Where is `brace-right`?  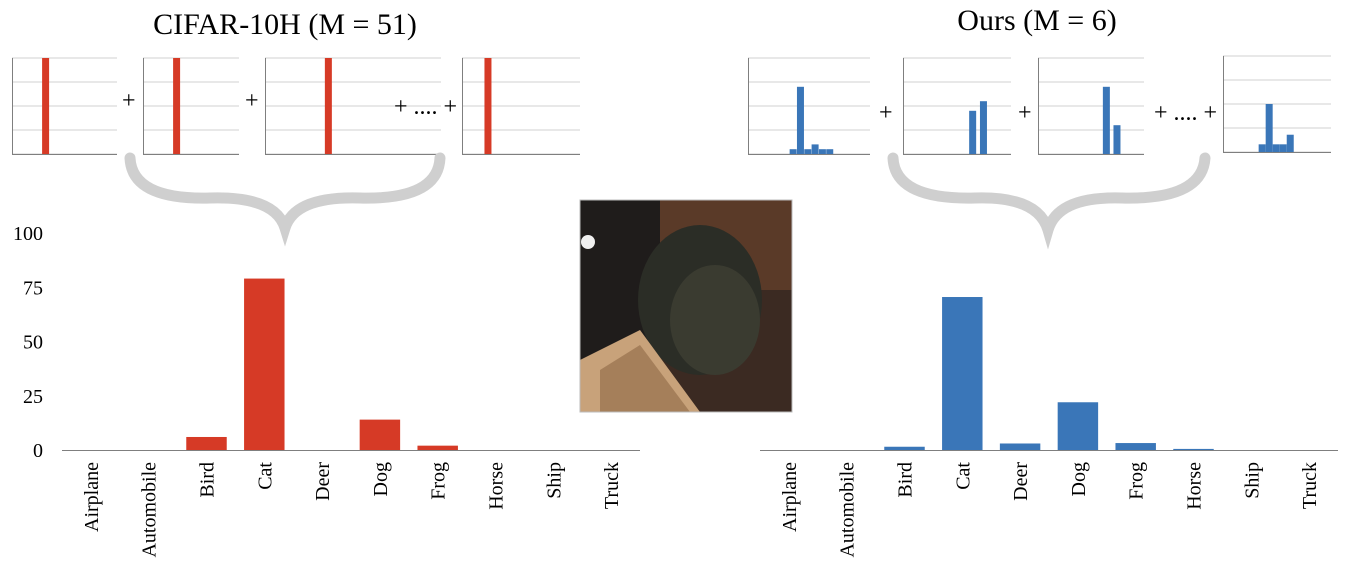
brace-right is located at coordinates (1049, 201).